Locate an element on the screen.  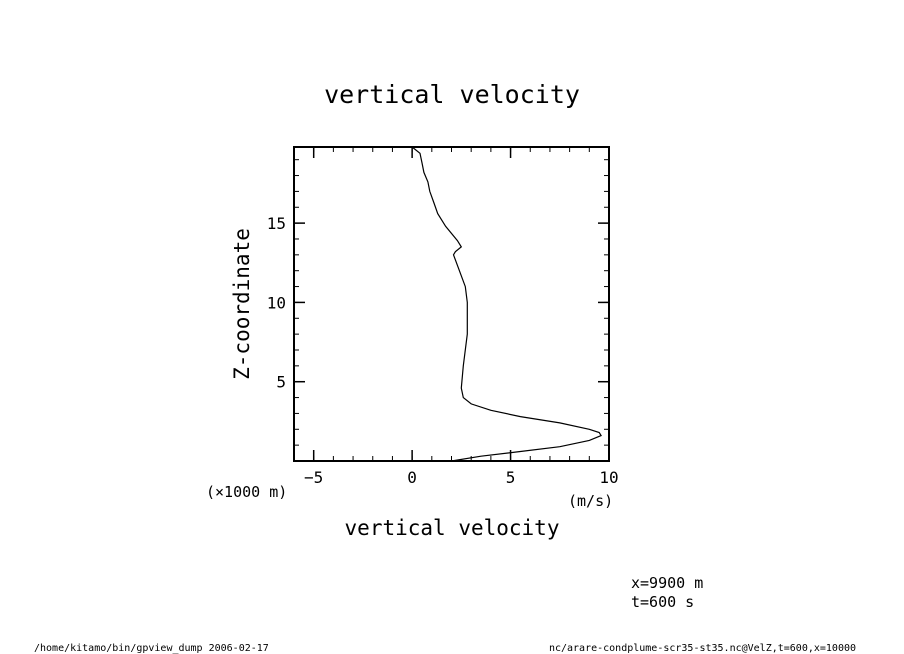
y-tick-labels: 5 10 15 is located at coordinates (276, 303).